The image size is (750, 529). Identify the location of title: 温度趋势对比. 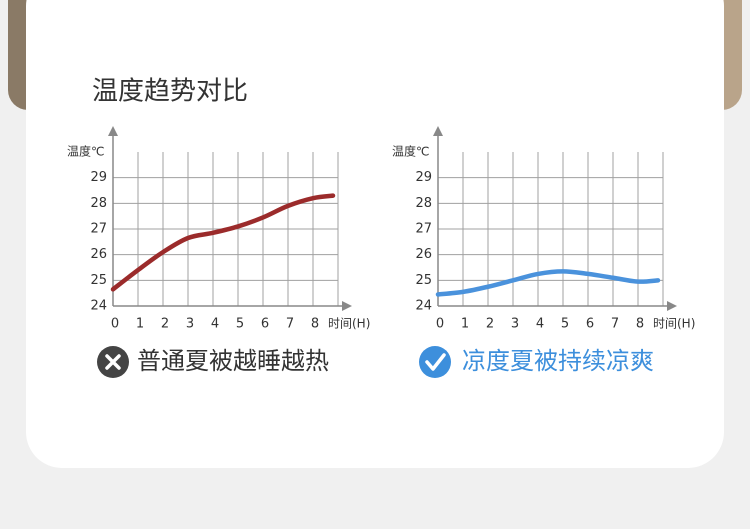
(170, 92).